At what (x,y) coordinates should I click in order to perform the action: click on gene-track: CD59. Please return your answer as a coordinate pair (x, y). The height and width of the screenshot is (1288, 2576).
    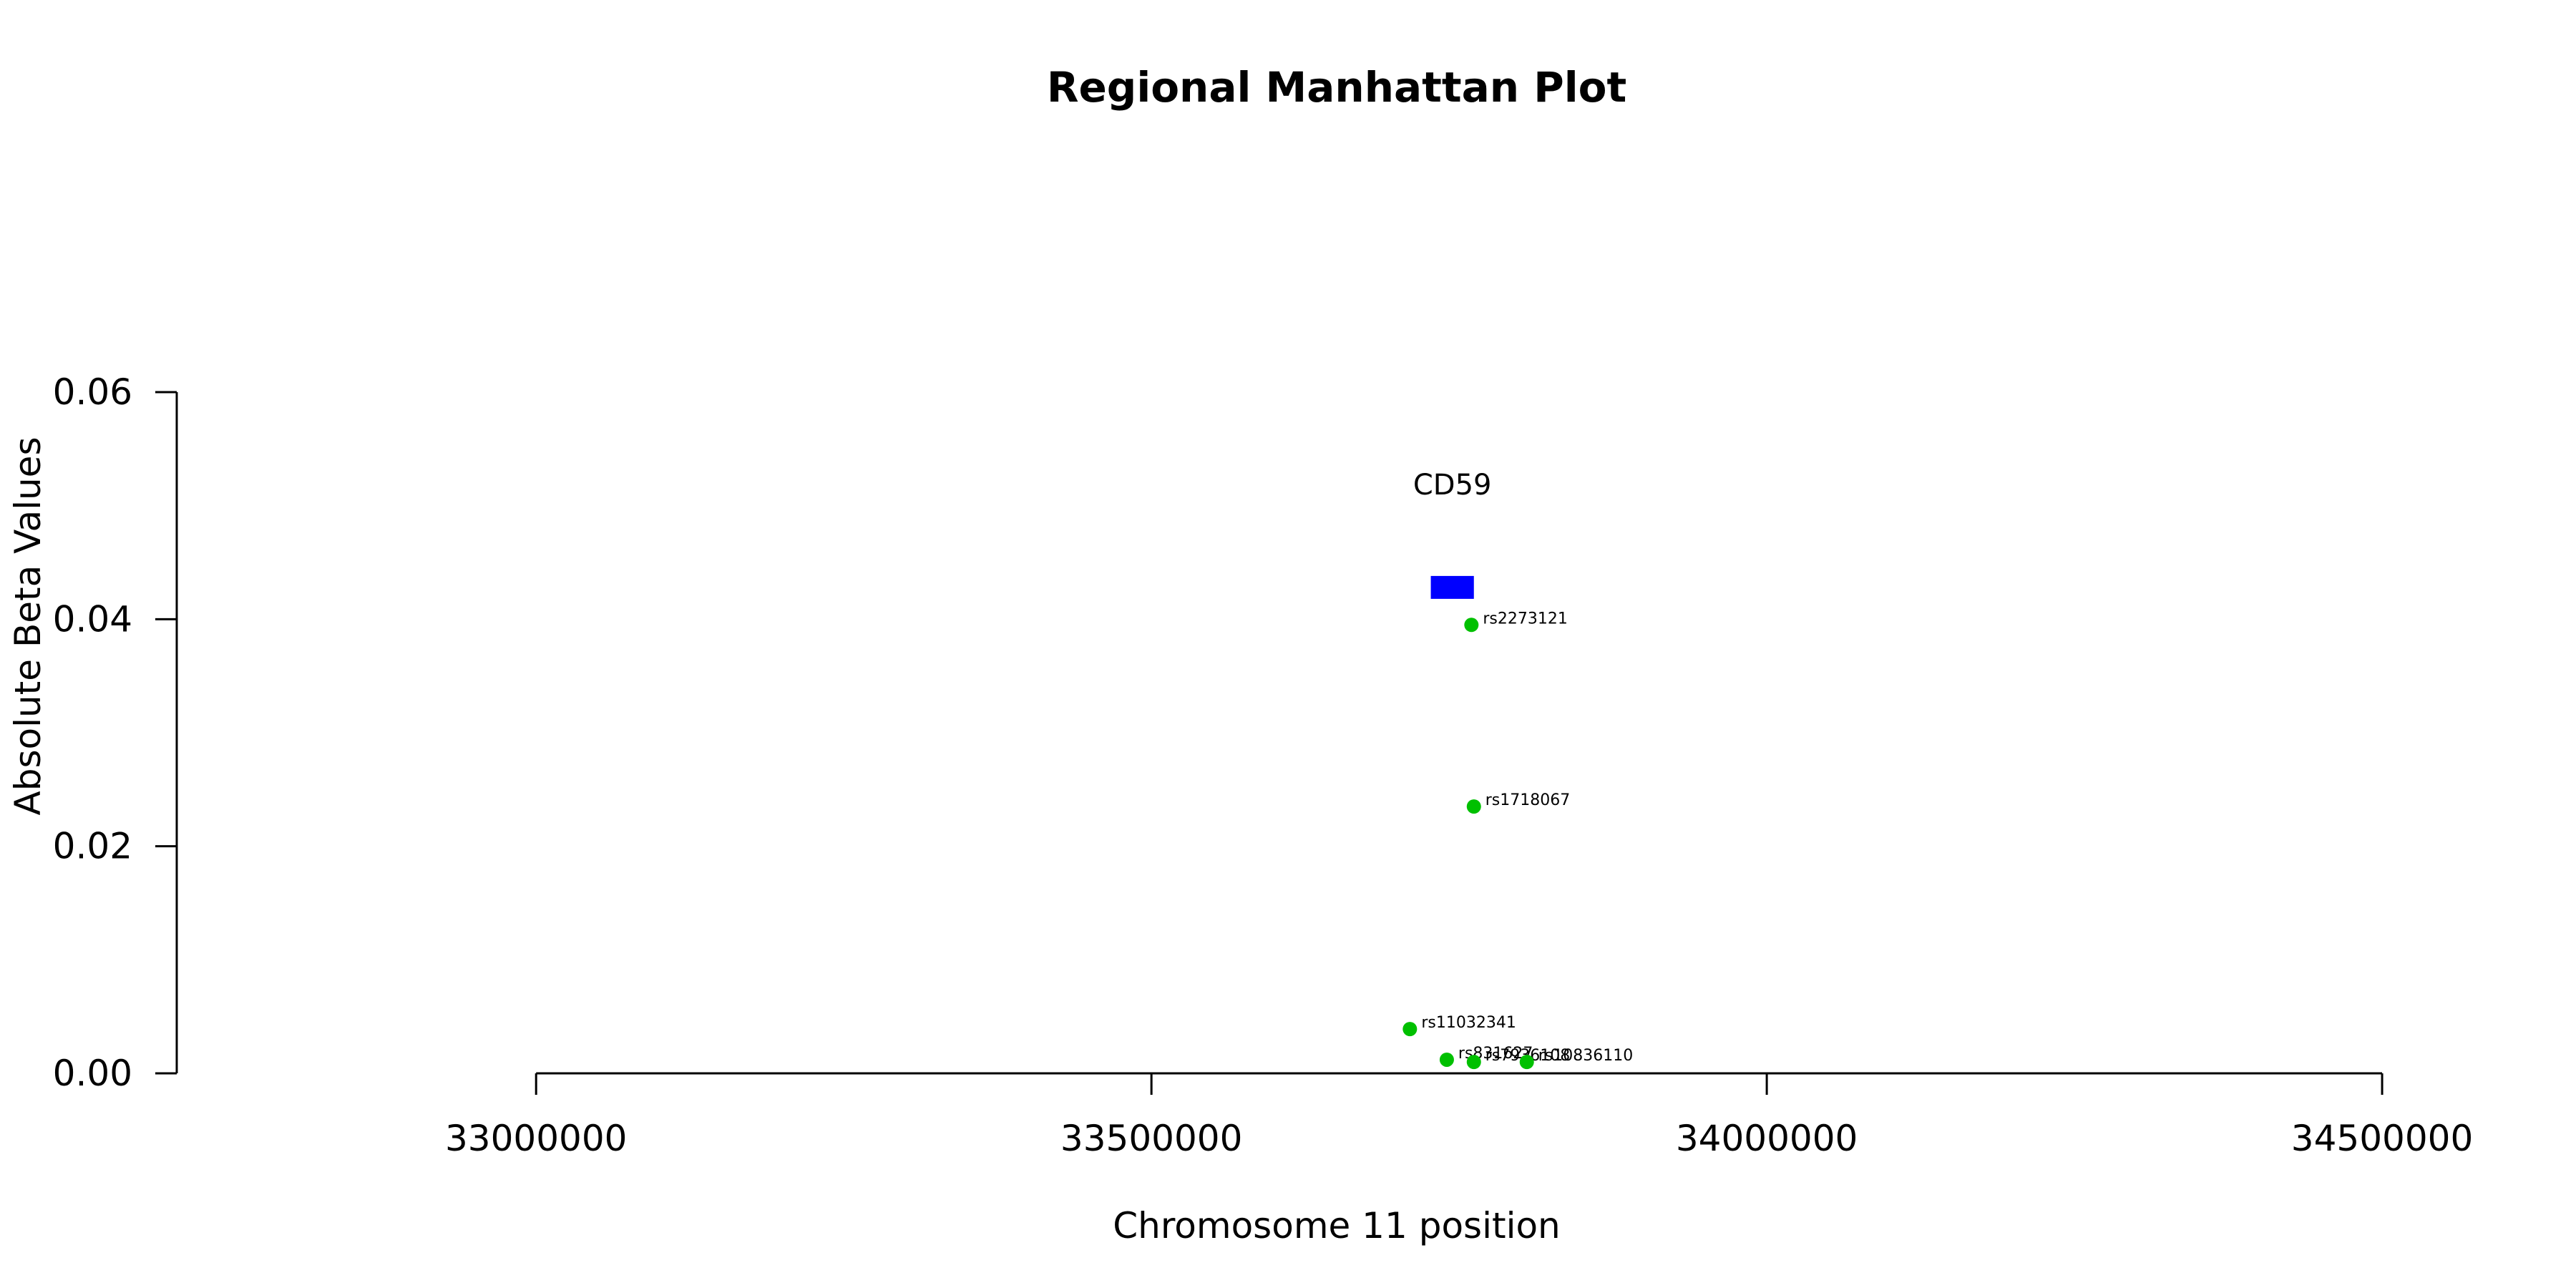
    Looking at the image, I should click on (1452, 534).